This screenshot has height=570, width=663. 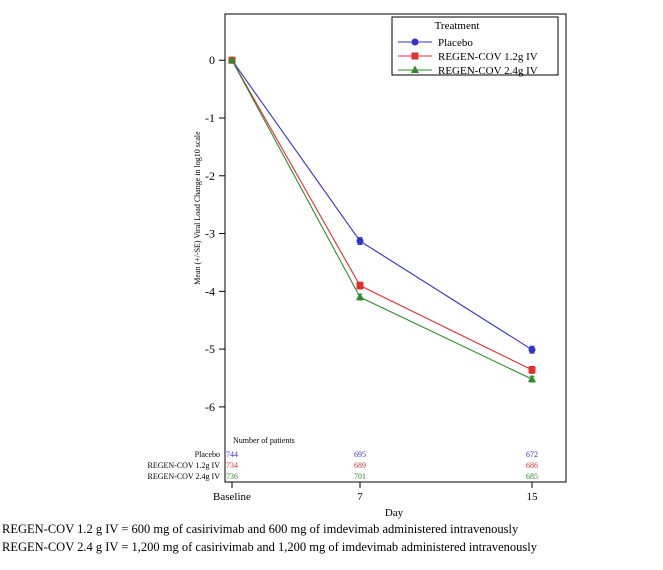 What do you see at coordinates (232, 476) in the screenshot?
I see `patients-count-regen-cov-2-4g-iv-baseline: 736` at bounding box center [232, 476].